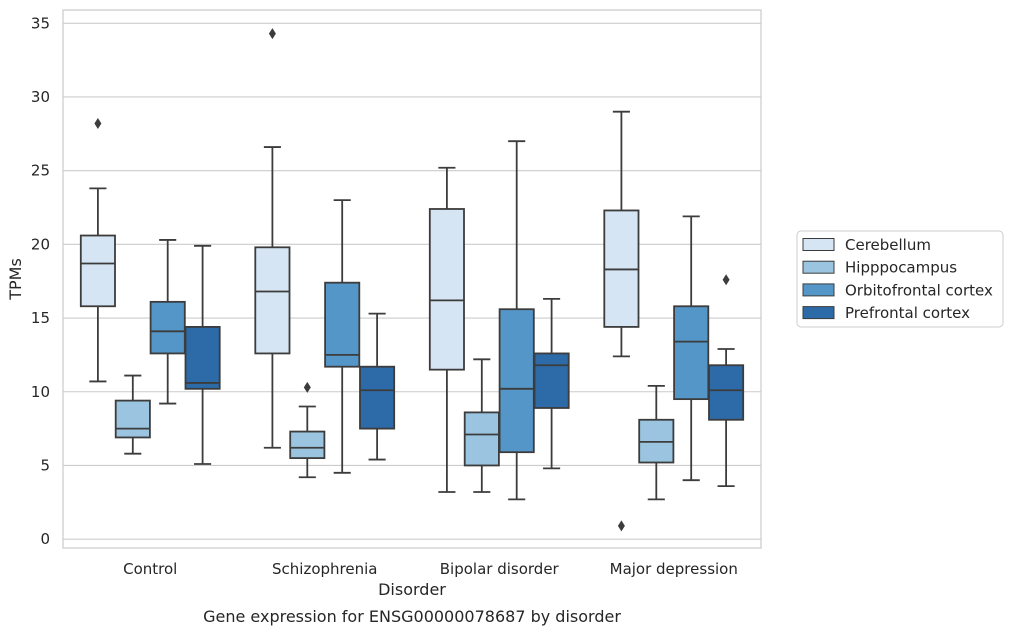 This screenshot has width=1013, height=634. Describe the element at coordinates (324, 569) in the screenshot. I see `x-tick-label: Schizophrenia` at that location.